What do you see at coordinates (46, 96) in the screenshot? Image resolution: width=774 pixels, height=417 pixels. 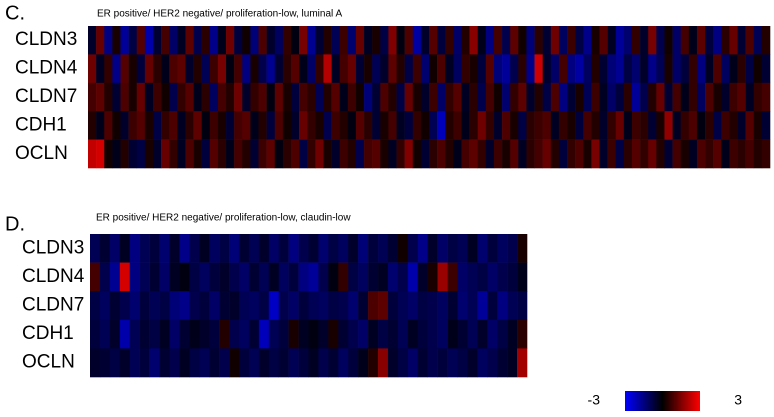 I see `row-label: CLDN7` at bounding box center [46, 96].